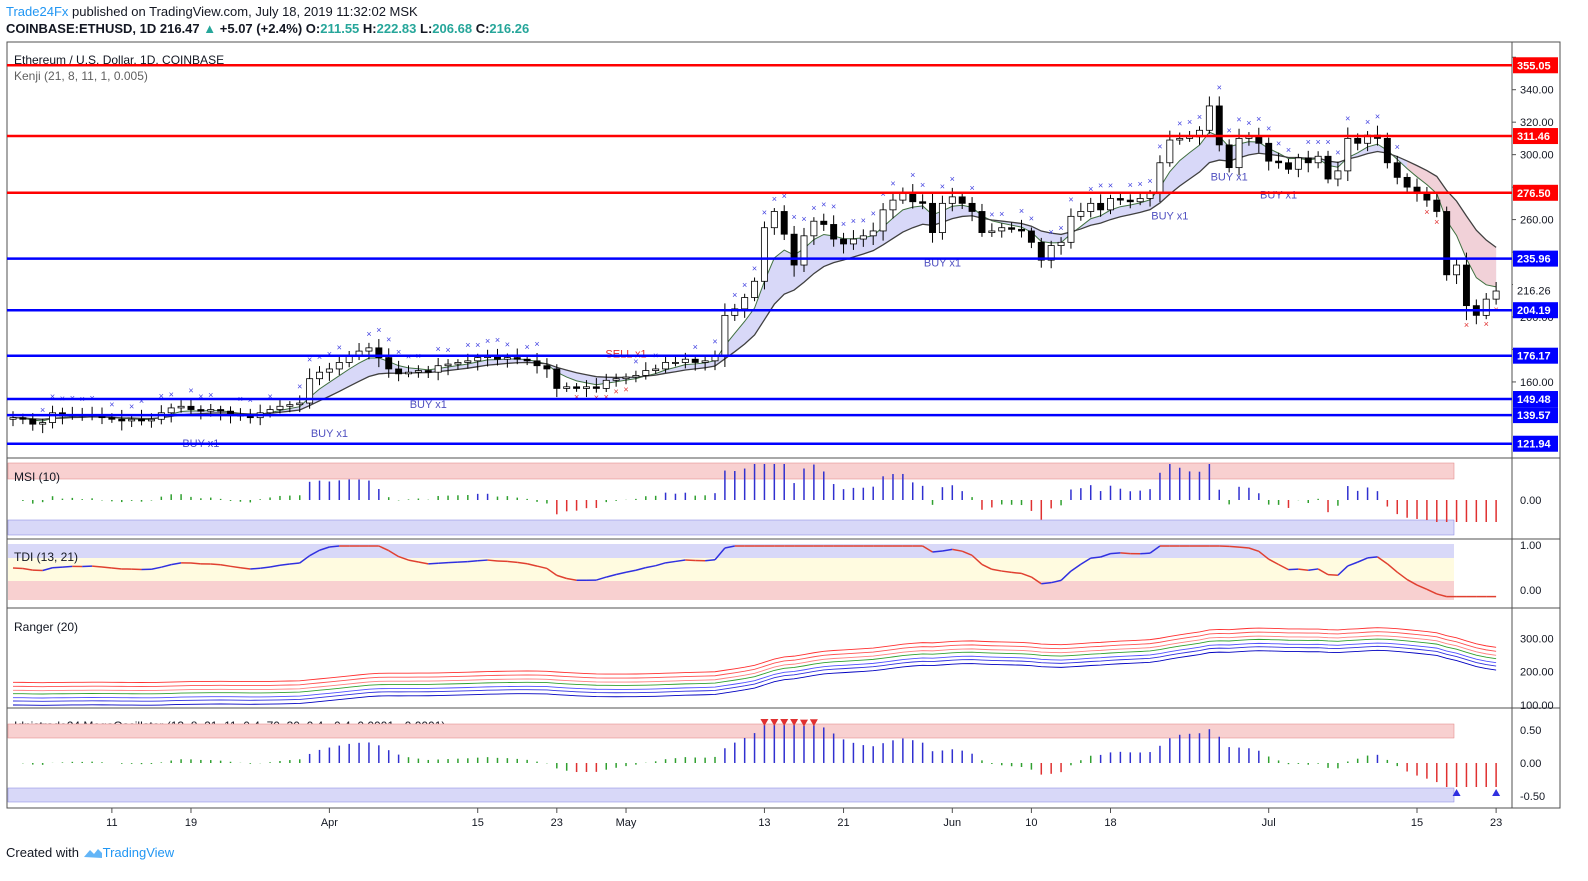 This screenshot has width=1588, height=881. What do you see at coordinates (138, 852) in the screenshot?
I see `tradingview-brand: TradingView` at bounding box center [138, 852].